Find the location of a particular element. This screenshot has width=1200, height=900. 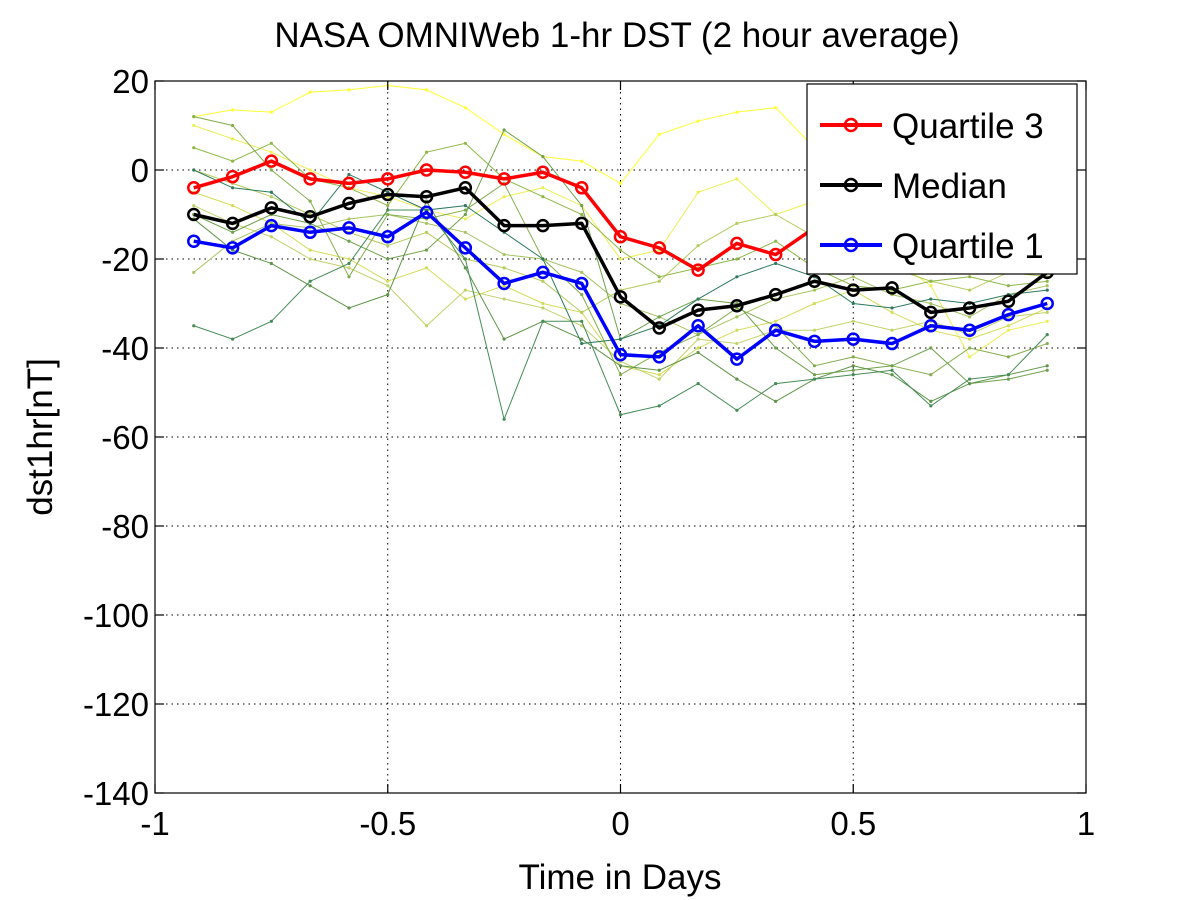

y-axis-label: dst1hr[nT] is located at coordinates (40, 437).